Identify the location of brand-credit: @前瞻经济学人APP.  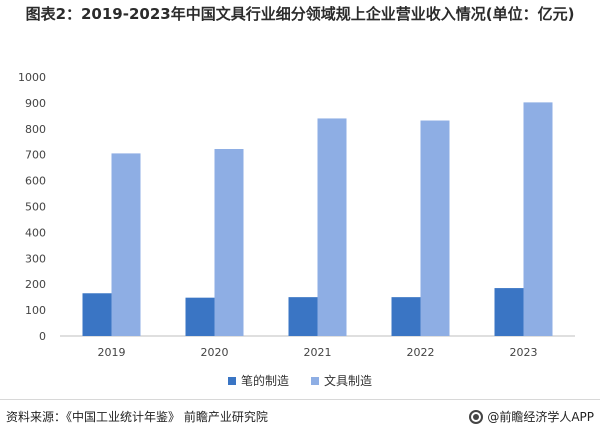
(531, 416).